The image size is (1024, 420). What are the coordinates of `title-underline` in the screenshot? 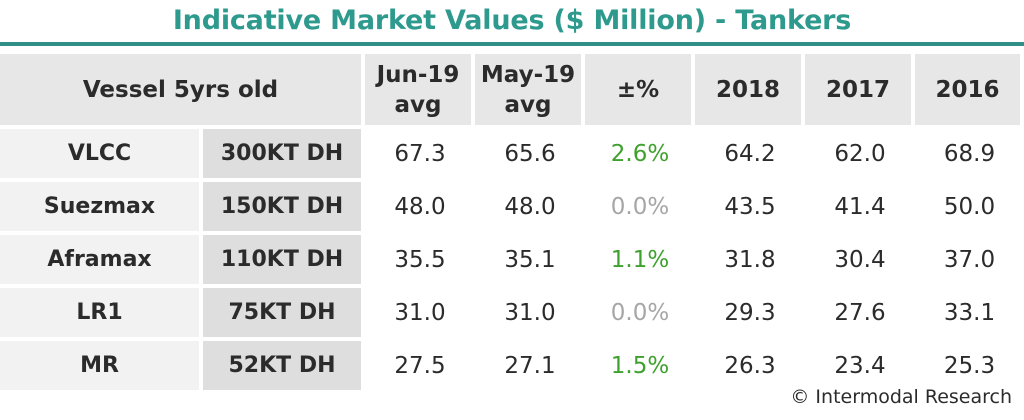 It's located at (512, 44).